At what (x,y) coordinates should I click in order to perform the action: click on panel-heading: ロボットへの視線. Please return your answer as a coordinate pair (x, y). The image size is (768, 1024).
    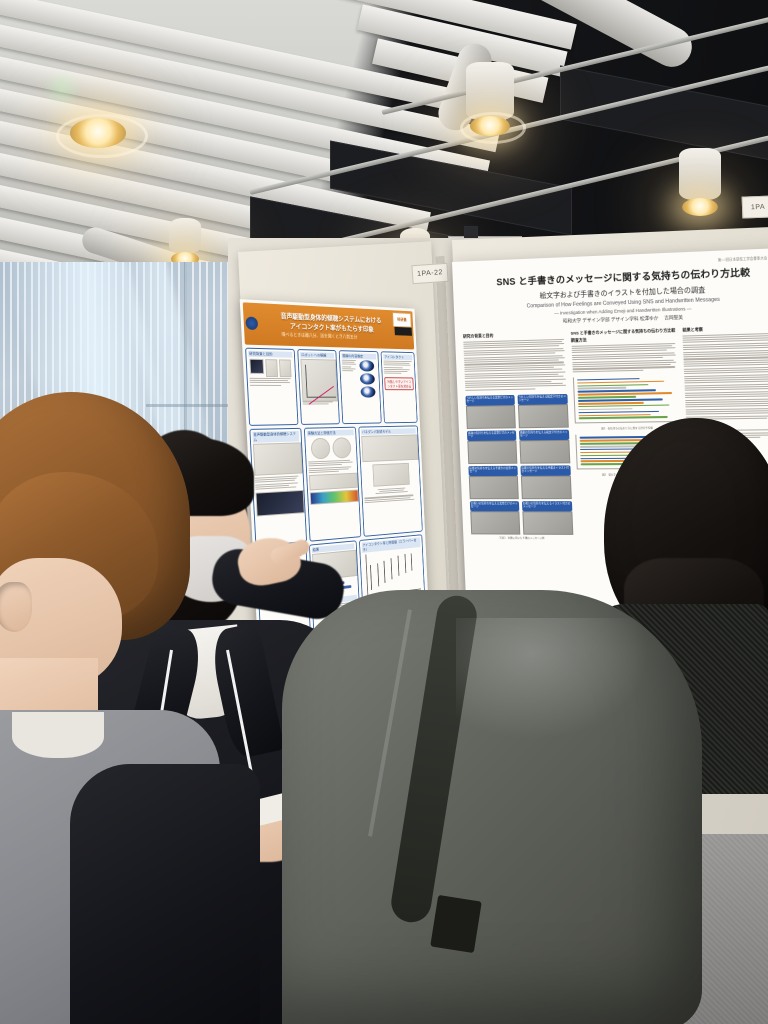
    Looking at the image, I should click on (317, 355).